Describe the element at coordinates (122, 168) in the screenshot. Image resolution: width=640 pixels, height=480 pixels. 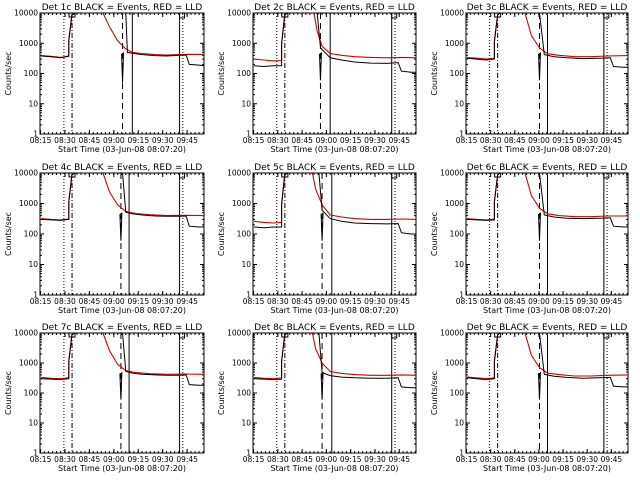
I see `panel-title: Det 4c BLACK = Events, RED = LLD` at that location.